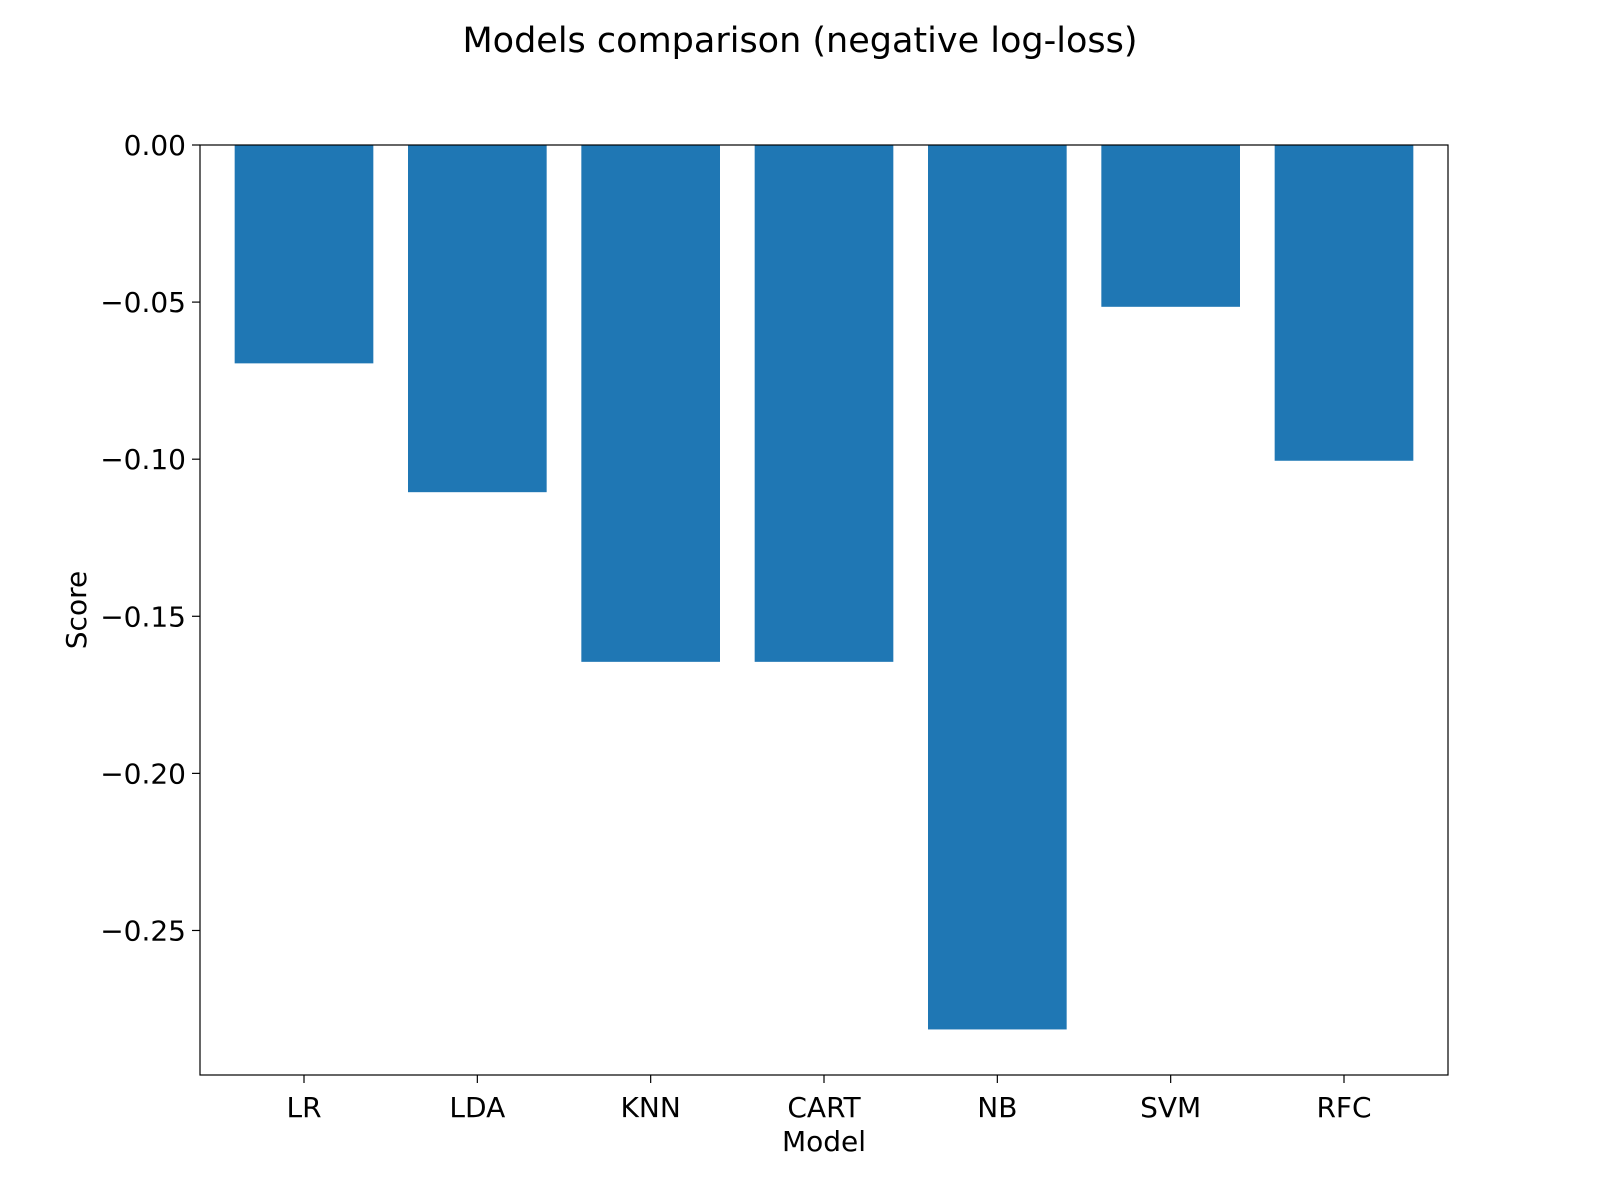  Describe the element at coordinates (143, 302) in the screenshot. I see `y-tick-label: −0.05` at that location.